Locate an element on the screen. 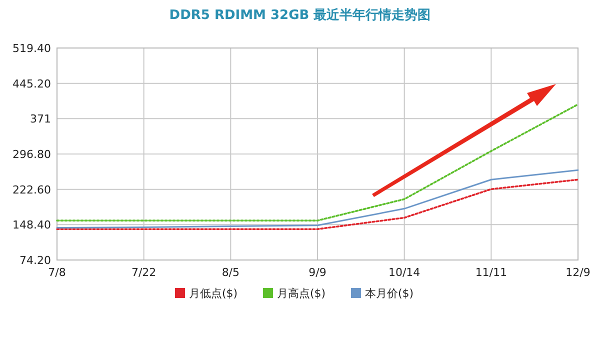 The width and height of the screenshot is (600, 337). x-tick-label: 11/11 is located at coordinates (491, 272).